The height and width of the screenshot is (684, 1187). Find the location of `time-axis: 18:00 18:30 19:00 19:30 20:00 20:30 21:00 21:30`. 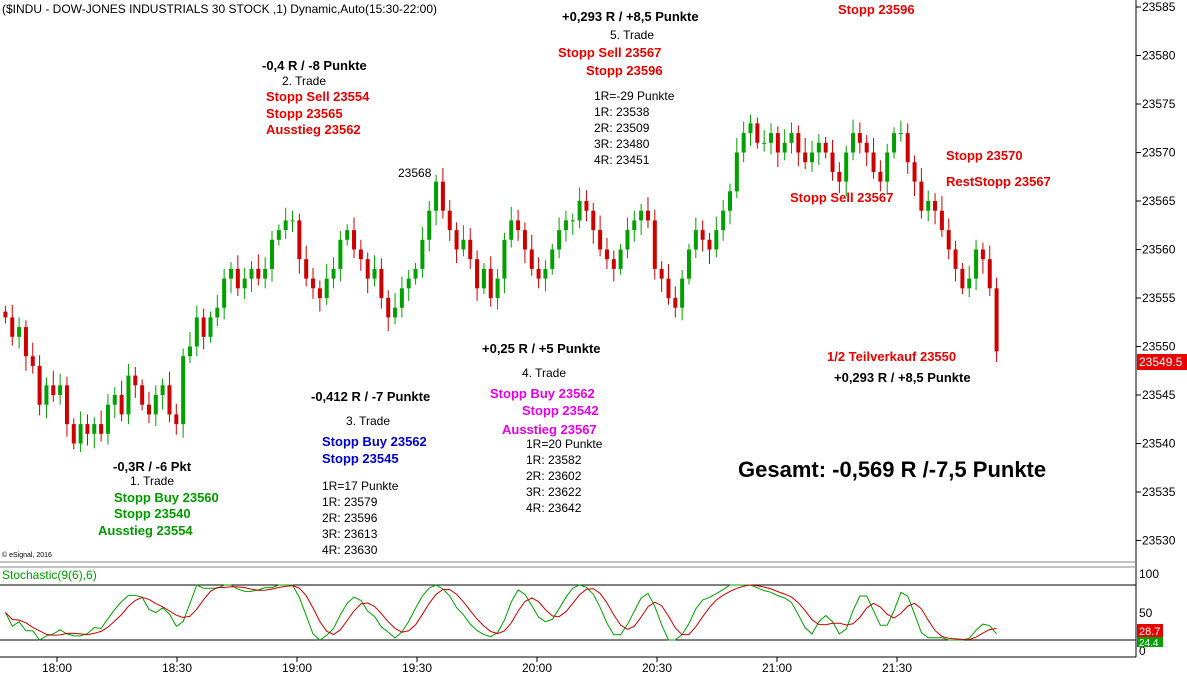

time-axis: 18:00 18:30 19:00 19:30 20:00 20:30 21:00 21:30 is located at coordinates (477, 666).